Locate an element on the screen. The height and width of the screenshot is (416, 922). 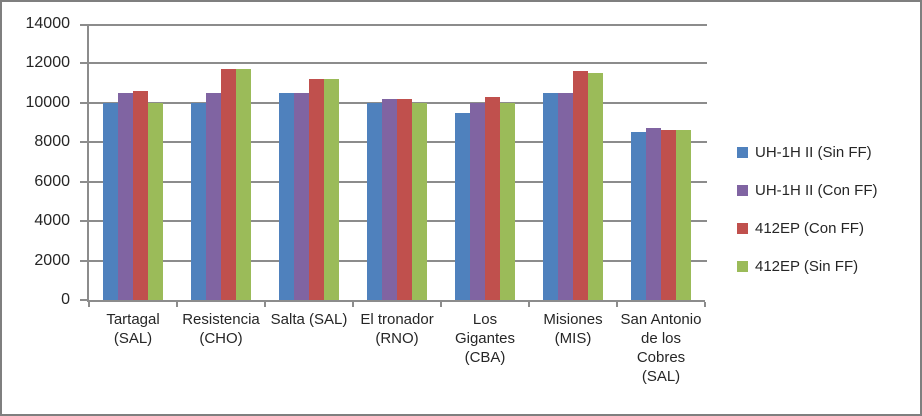
category-label: Misiones (MIS) is located at coordinates (573, 329).